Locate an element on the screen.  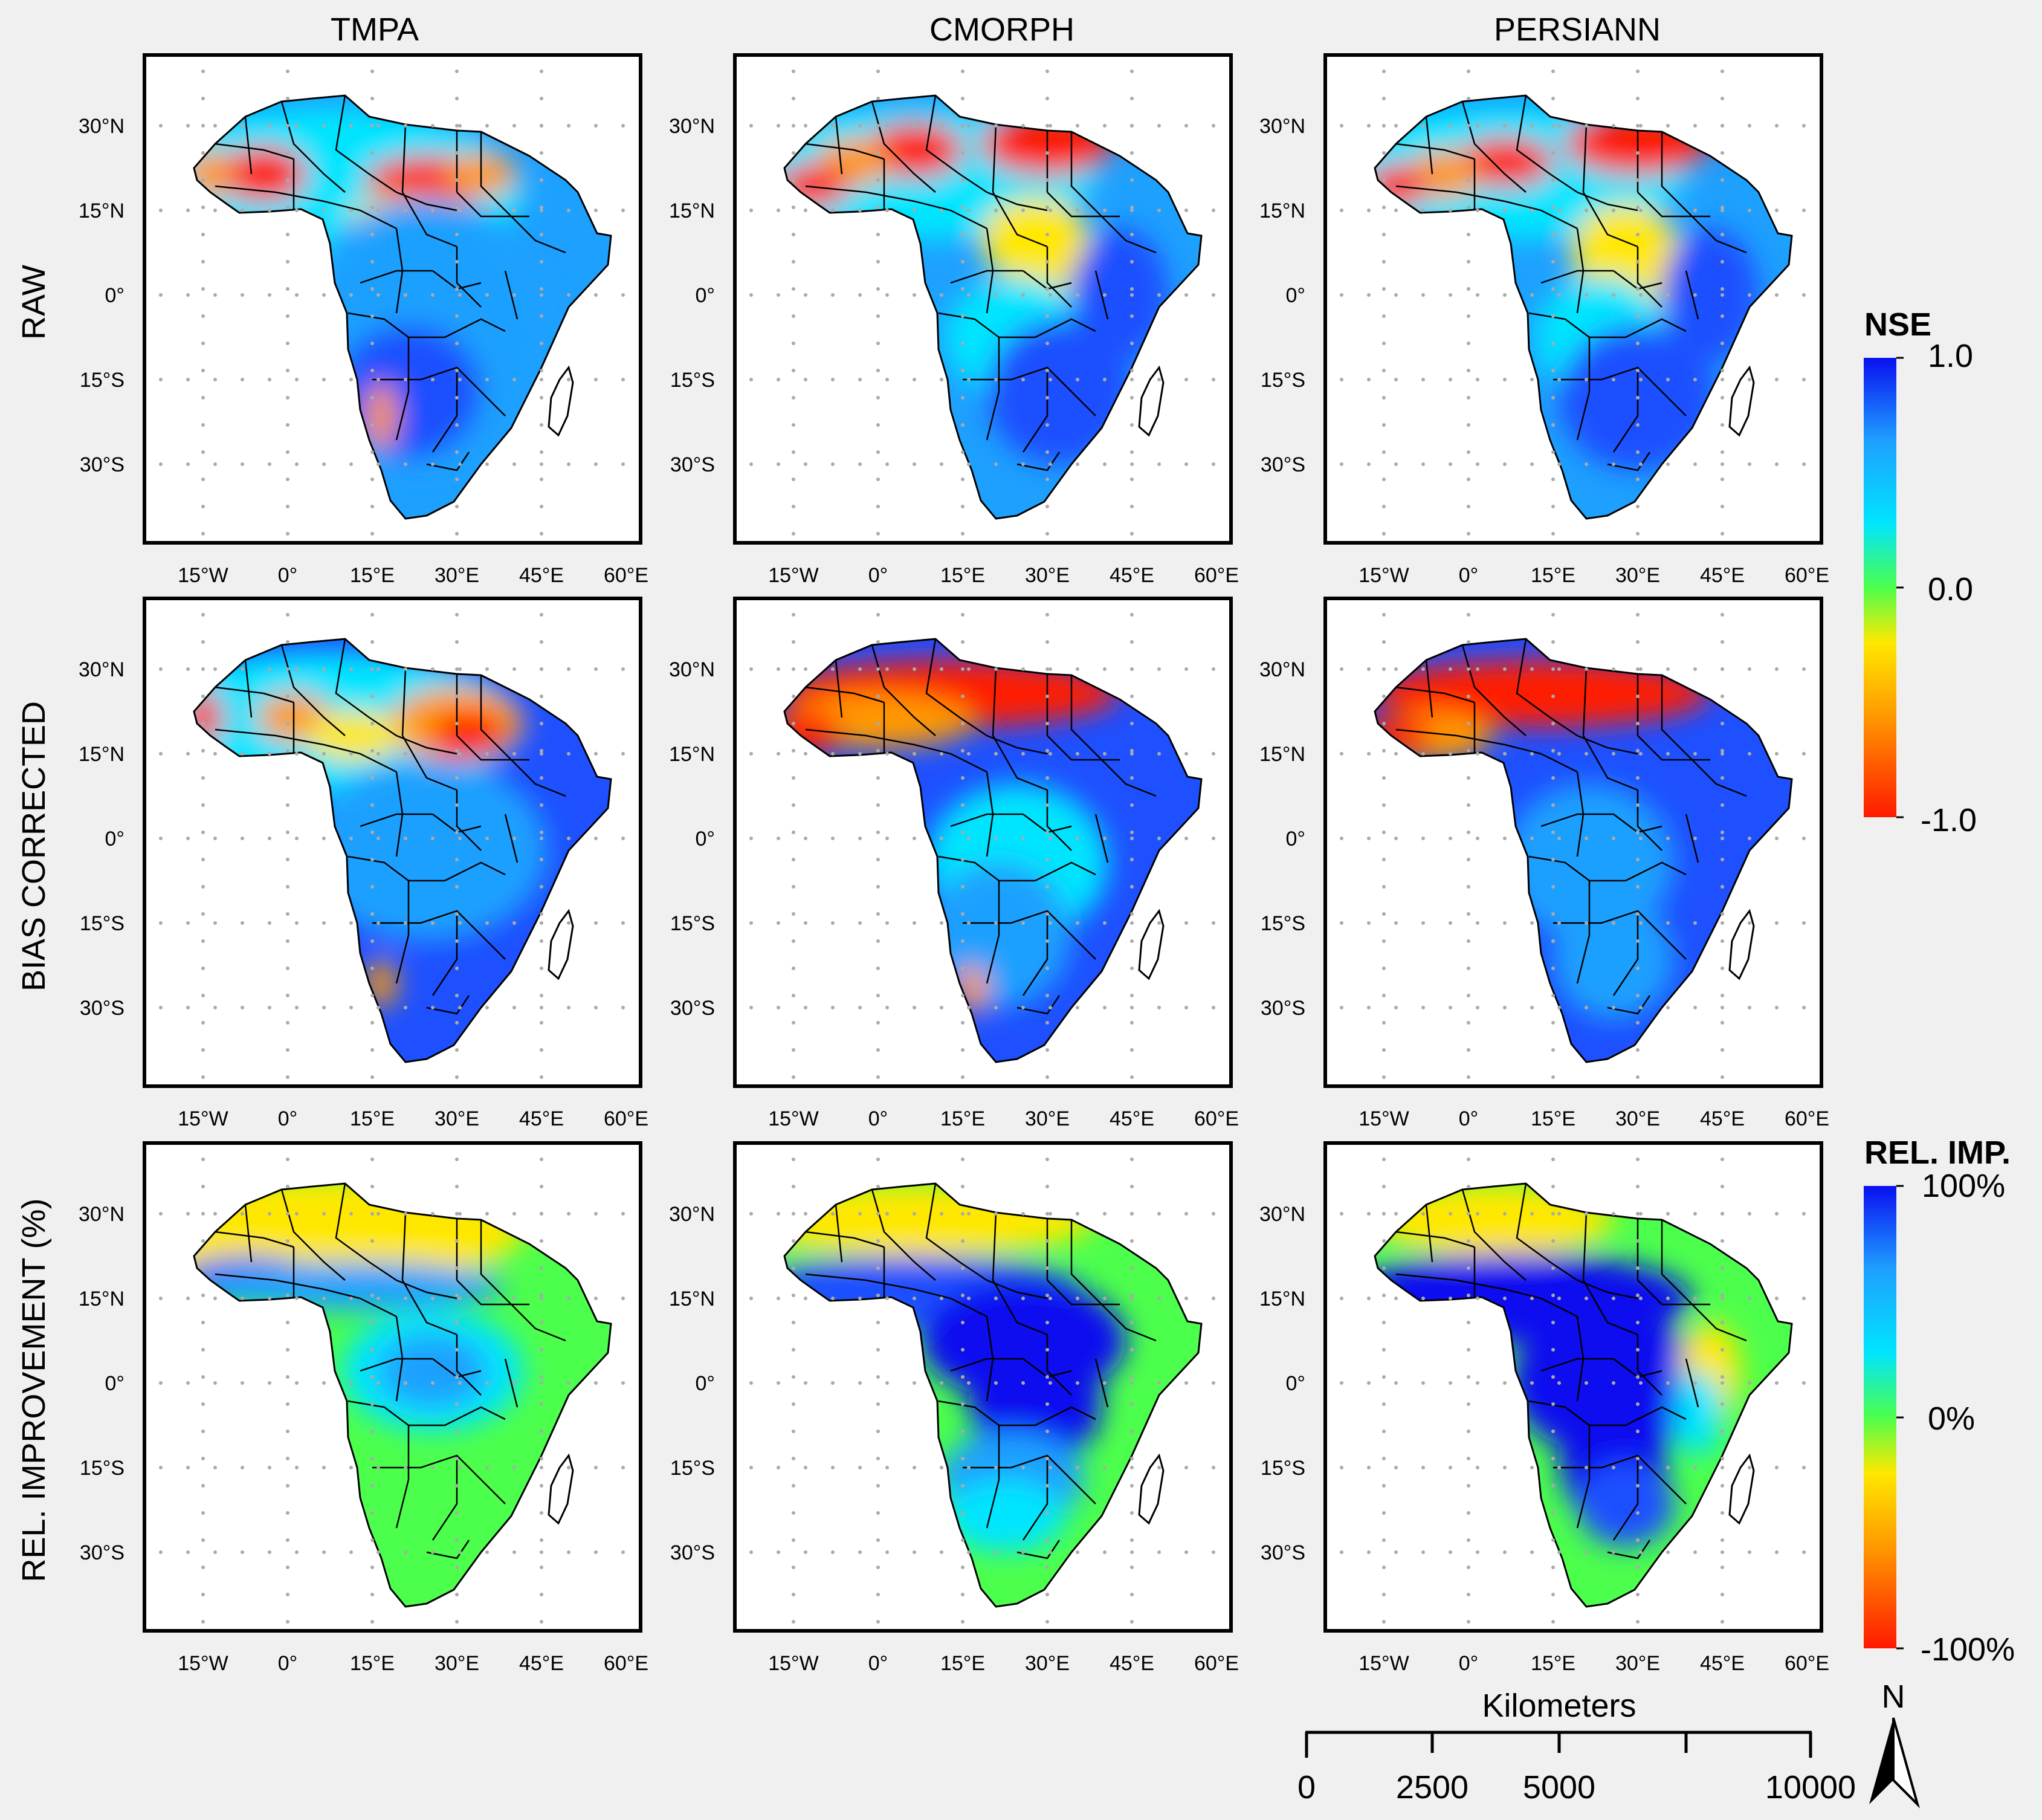
scale-label-5000: 5000 is located at coordinates (1559, 1787).